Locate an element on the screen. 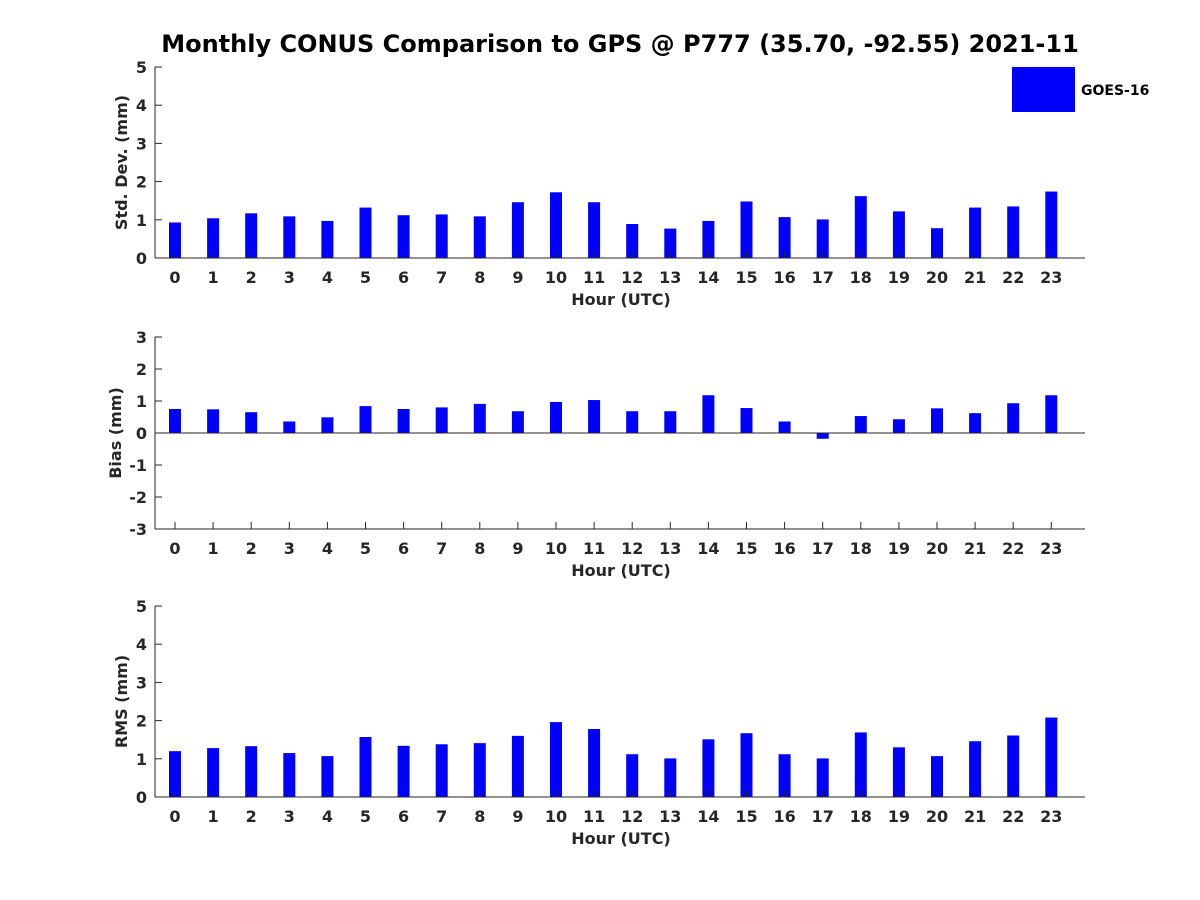  y-tick-label: -2 is located at coordinates (138, 497).